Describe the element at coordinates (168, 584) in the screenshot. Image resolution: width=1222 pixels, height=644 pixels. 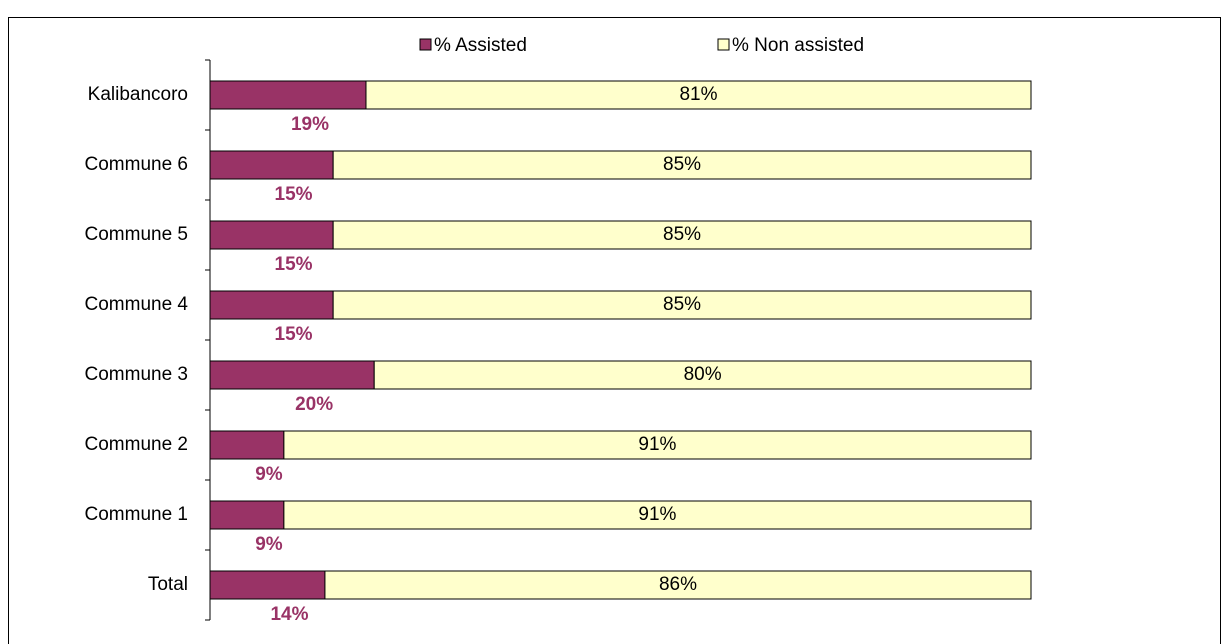
I see `y-tick-label: Total` at that location.